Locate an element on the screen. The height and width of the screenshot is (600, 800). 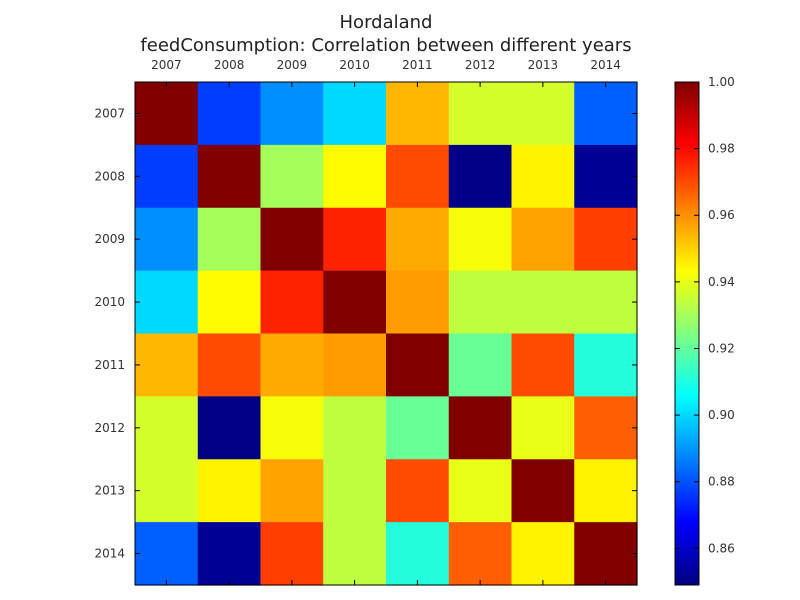
colorbar-tick-label: 0.90 is located at coordinates (721, 415).